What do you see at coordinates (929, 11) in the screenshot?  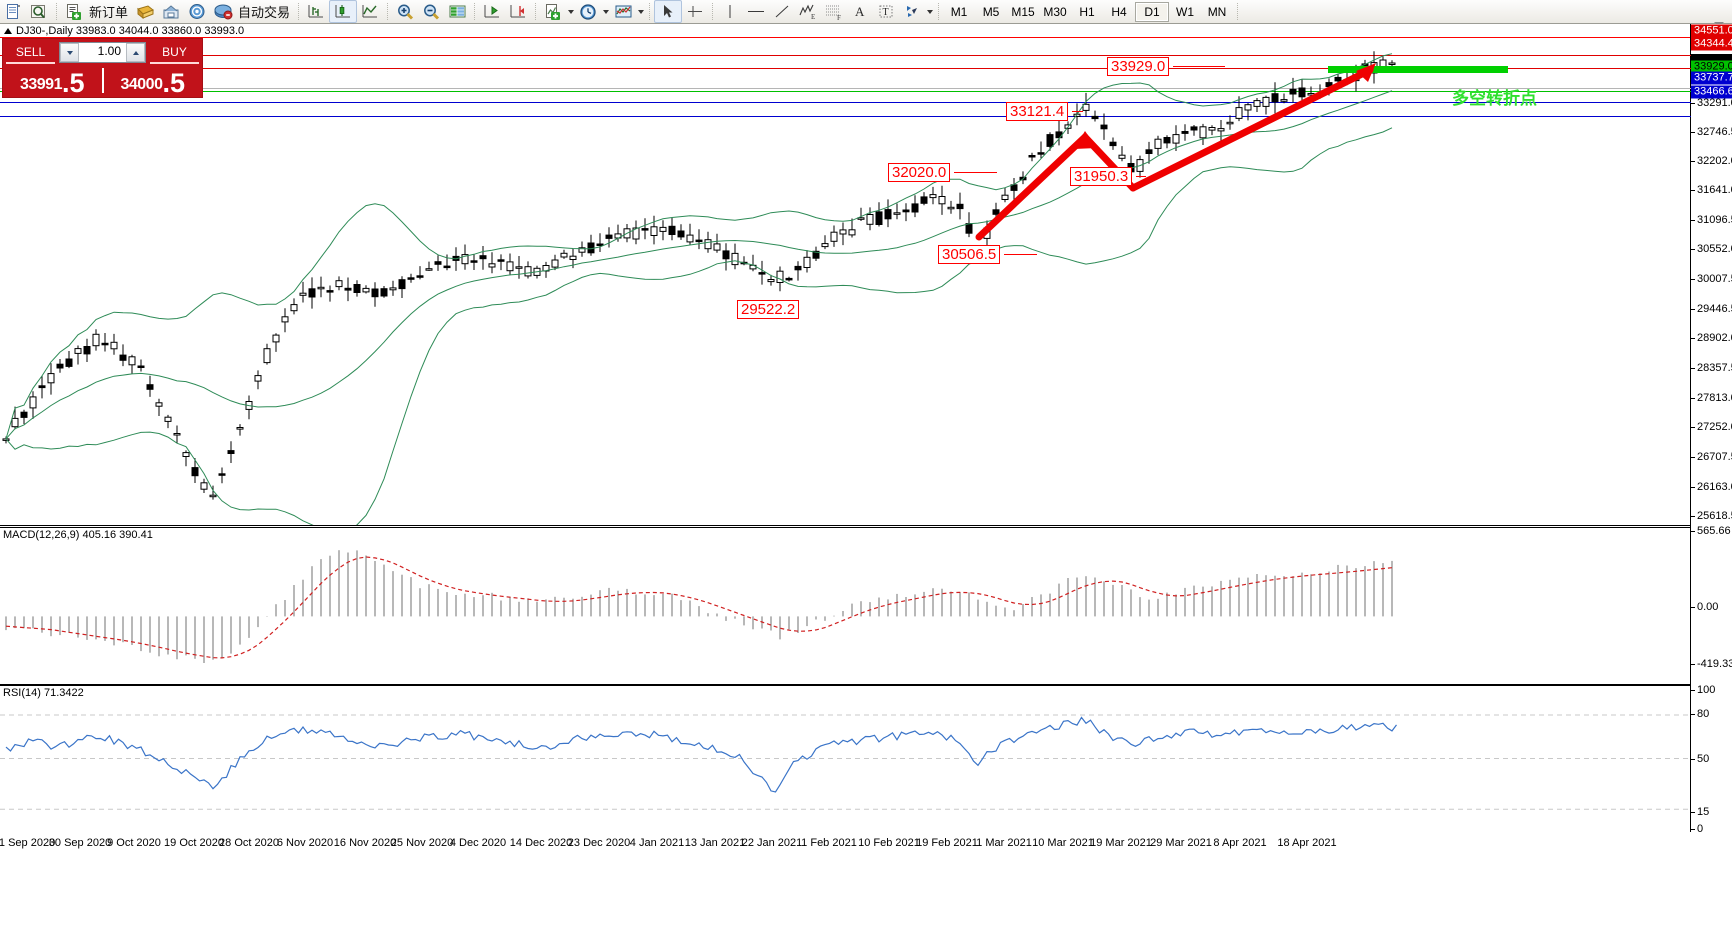 I see `shapes-chevron-down-icon` at bounding box center [929, 11].